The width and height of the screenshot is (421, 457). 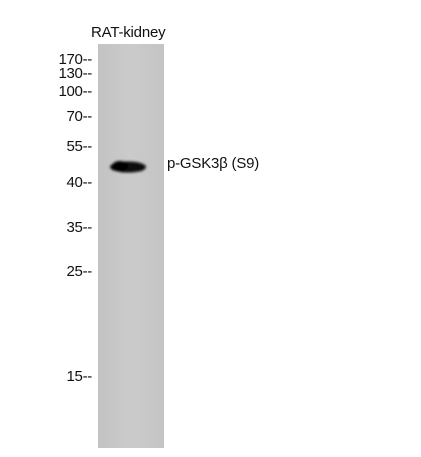 What do you see at coordinates (74, 182) in the screenshot?
I see `marker-value: 40` at bounding box center [74, 182].